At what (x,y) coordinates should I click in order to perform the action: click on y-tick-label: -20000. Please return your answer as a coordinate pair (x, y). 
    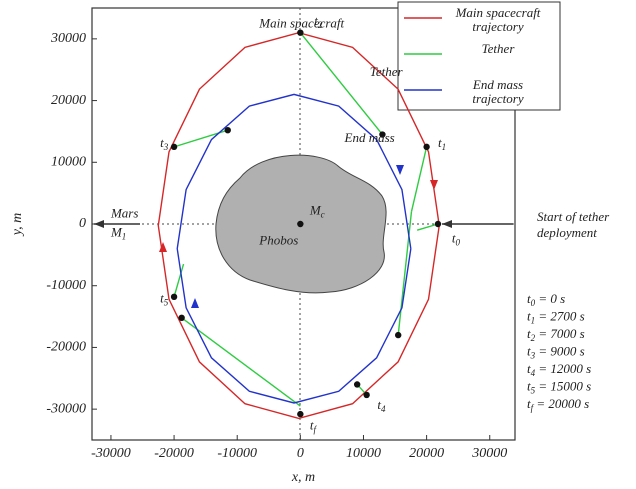
    Looking at the image, I should click on (66, 347).